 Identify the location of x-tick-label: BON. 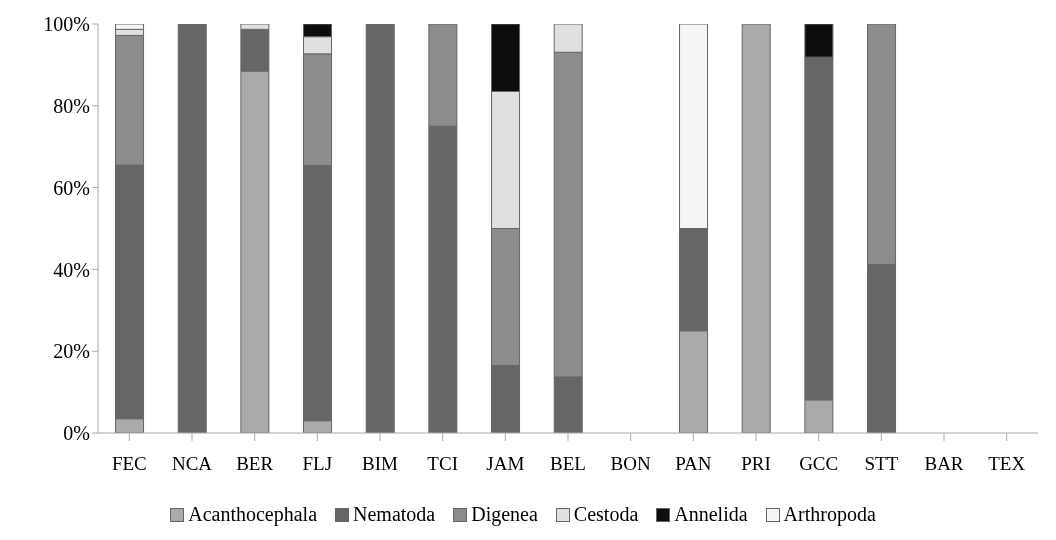
(630, 464).